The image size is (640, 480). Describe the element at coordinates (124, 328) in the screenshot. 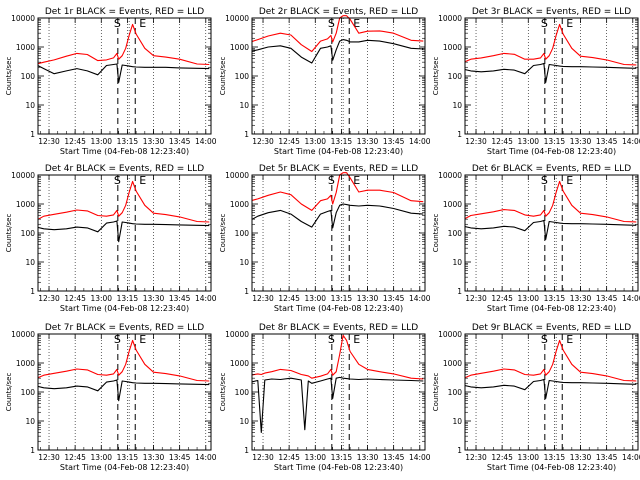

I see `panel-title: Det 7r BLACK = Events, RED = LLD` at that location.